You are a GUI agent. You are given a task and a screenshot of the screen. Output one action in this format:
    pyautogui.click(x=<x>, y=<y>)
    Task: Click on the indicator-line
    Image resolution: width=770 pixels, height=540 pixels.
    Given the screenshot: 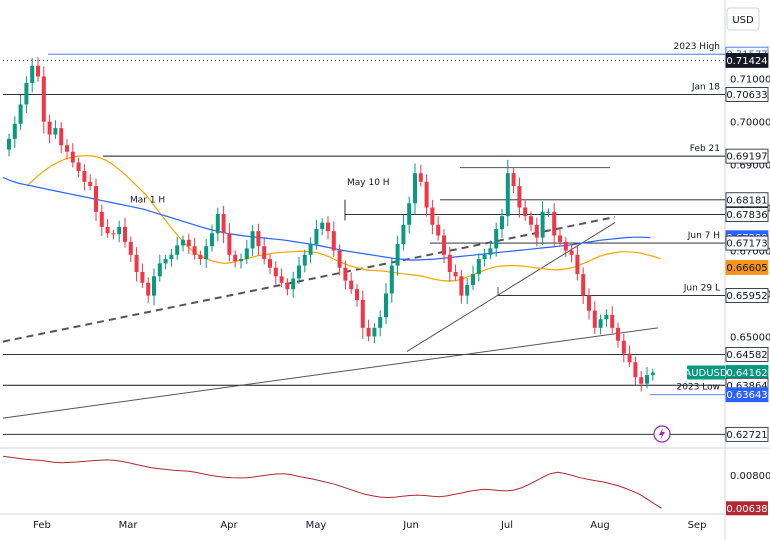 What is the action you would take?
    pyautogui.click(x=332, y=482)
    